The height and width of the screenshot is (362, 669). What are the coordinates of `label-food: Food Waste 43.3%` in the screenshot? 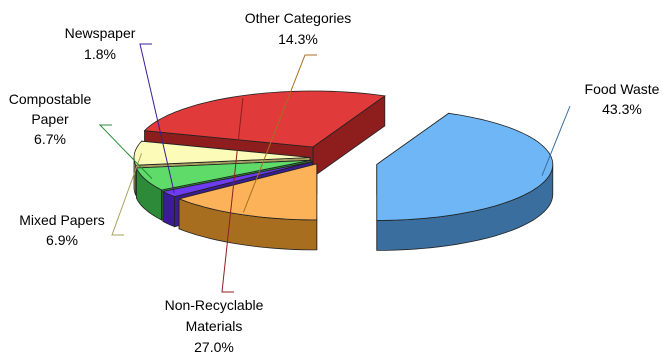 It's located at (622, 99).